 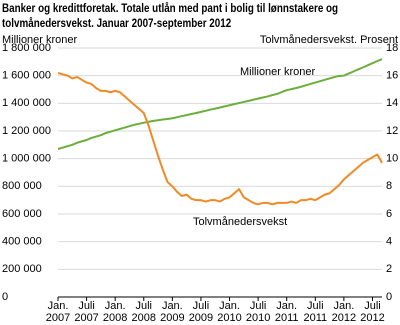 I want to click on x-tick-label: Jan. 2009, so click(x=172, y=312).